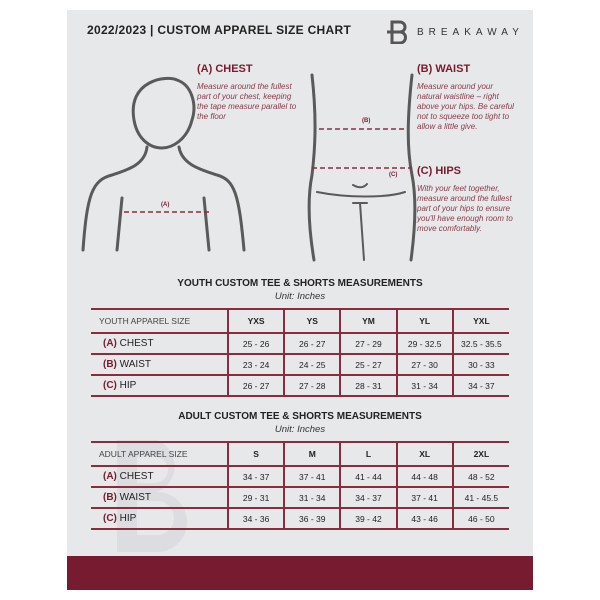 This screenshot has width=600, height=600. What do you see at coordinates (368, 343) in the screenshot?
I see `table-cell: 27 - 29` at bounding box center [368, 343].